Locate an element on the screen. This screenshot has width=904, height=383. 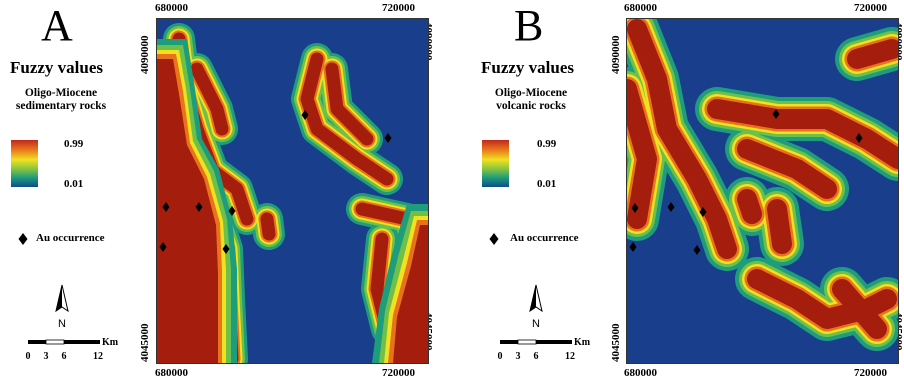
legend-subtitle: Oligo-Miocene sedimentary rocks is located at coordinates (61, 100).